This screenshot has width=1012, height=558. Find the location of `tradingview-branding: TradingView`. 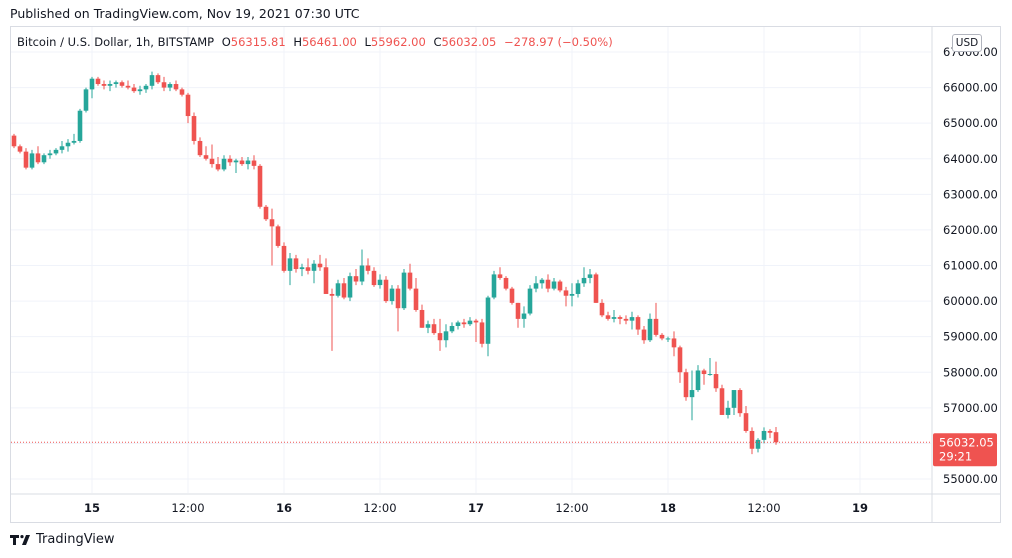

tradingview-branding: TradingView is located at coordinates (62, 539).